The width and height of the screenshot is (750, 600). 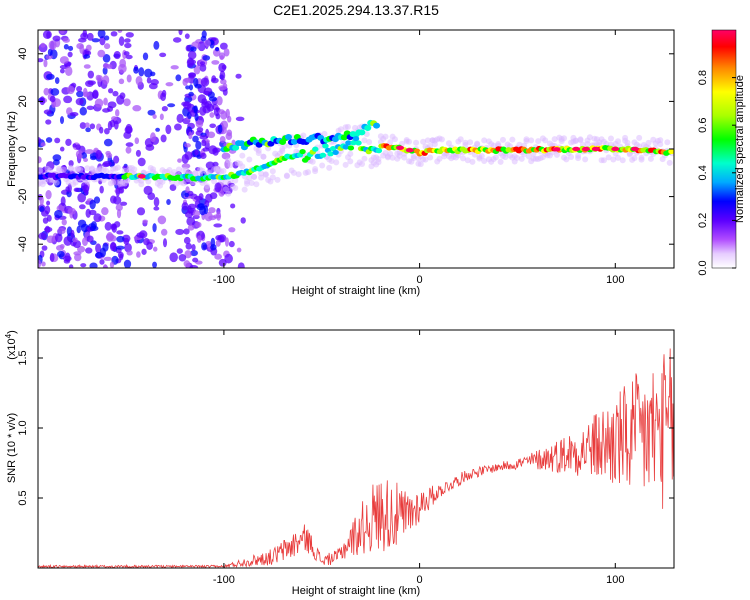 I want to click on spectrogram-peak-cell, so click(x=634, y=149).